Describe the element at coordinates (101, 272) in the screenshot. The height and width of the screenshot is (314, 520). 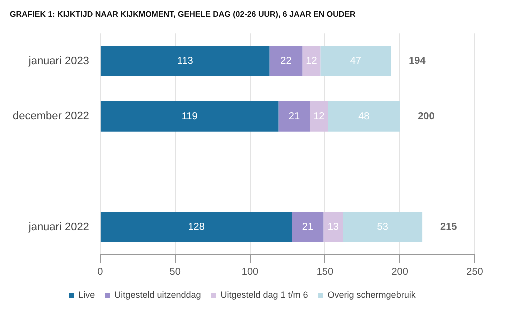
I see `x-tick-label: 0` at that location.